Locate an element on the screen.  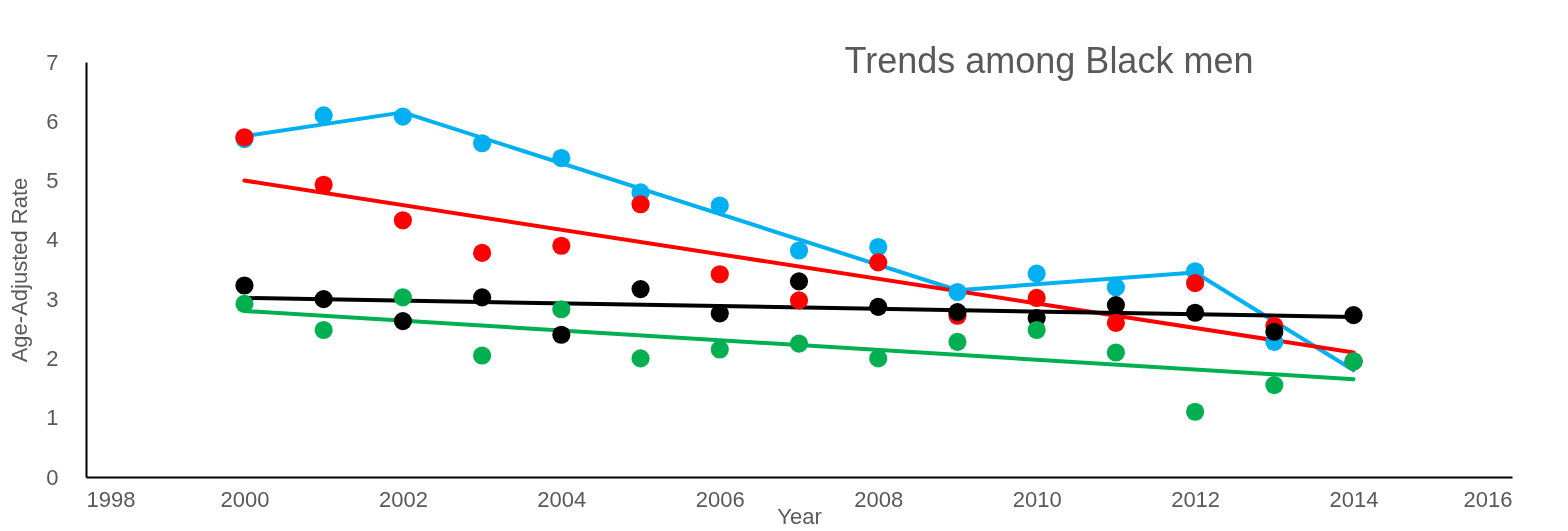
y-tick-label: 2 is located at coordinates (52, 358).